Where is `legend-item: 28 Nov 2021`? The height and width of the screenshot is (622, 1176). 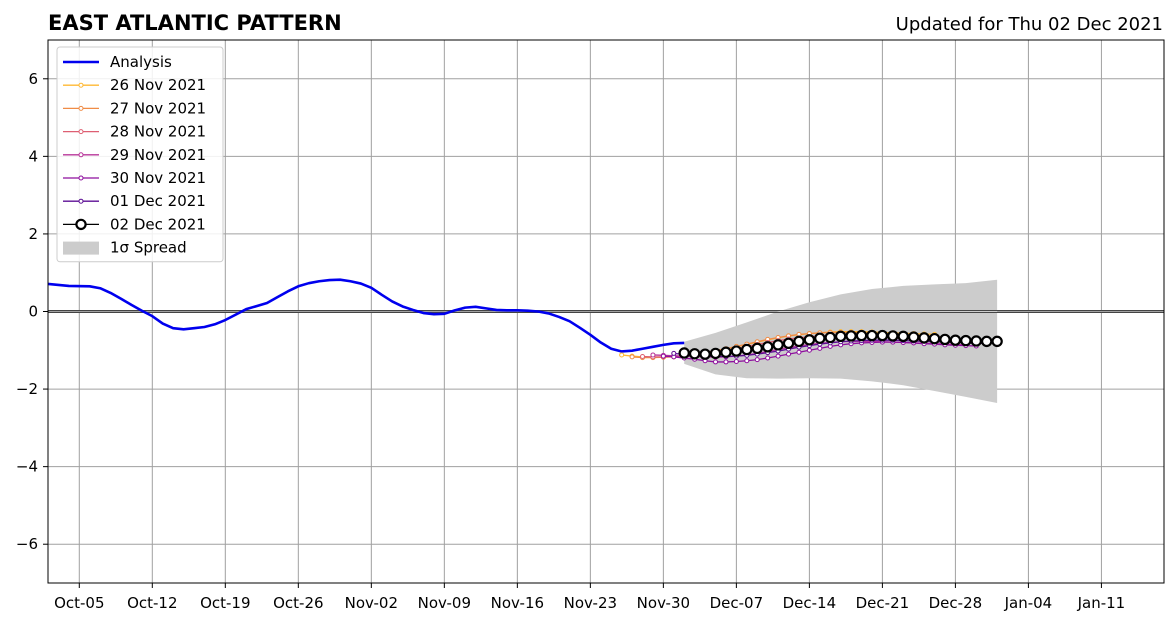
legend-item: 28 Nov 2021 is located at coordinates (134, 132).